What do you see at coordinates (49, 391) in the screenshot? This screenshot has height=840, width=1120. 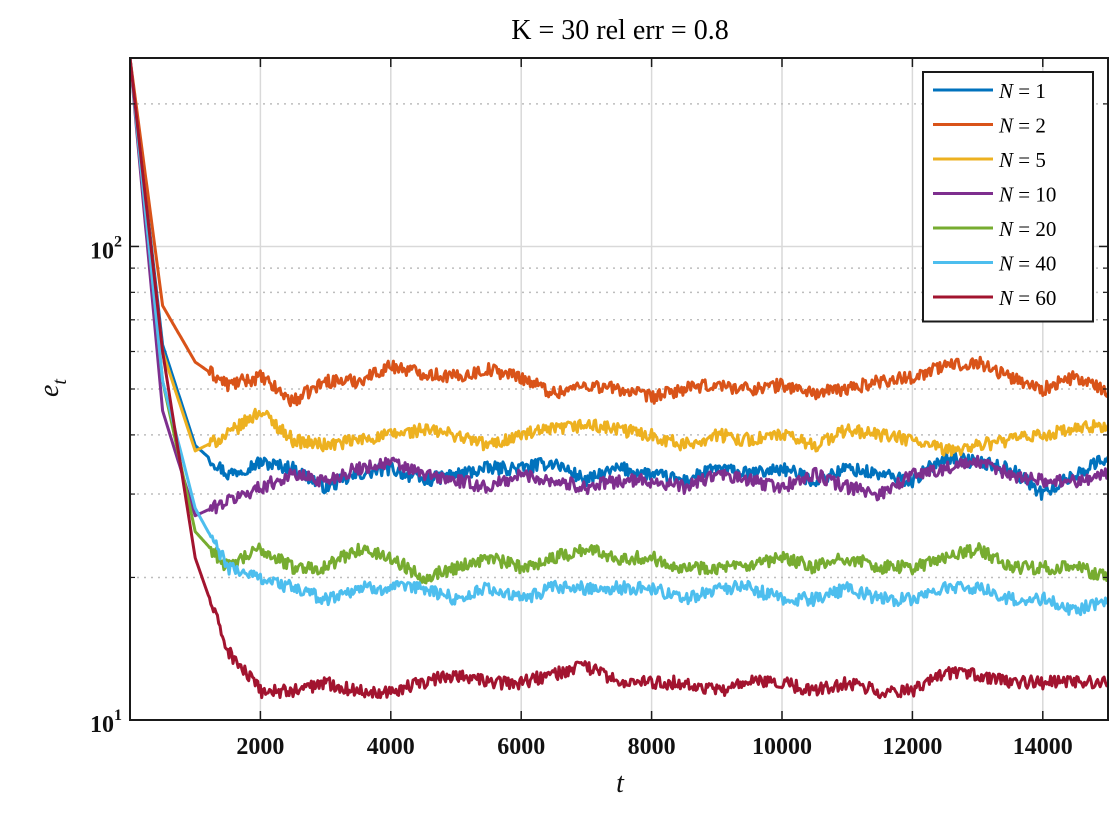 I see `y-axis-label-base: e` at bounding box center [49, 391].